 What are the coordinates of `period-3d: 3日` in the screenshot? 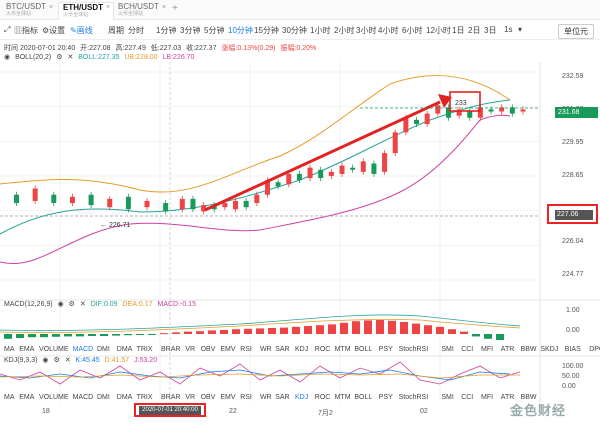 It's located at (490, 30).